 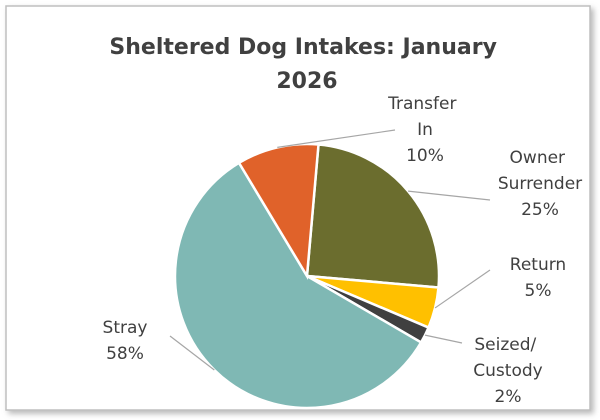 What do you see at coordinates (306, 64) in the screenshot?
I see `chart-title: Sheltered Dog Intakes: January 2026` at bounding box center [306, 64].